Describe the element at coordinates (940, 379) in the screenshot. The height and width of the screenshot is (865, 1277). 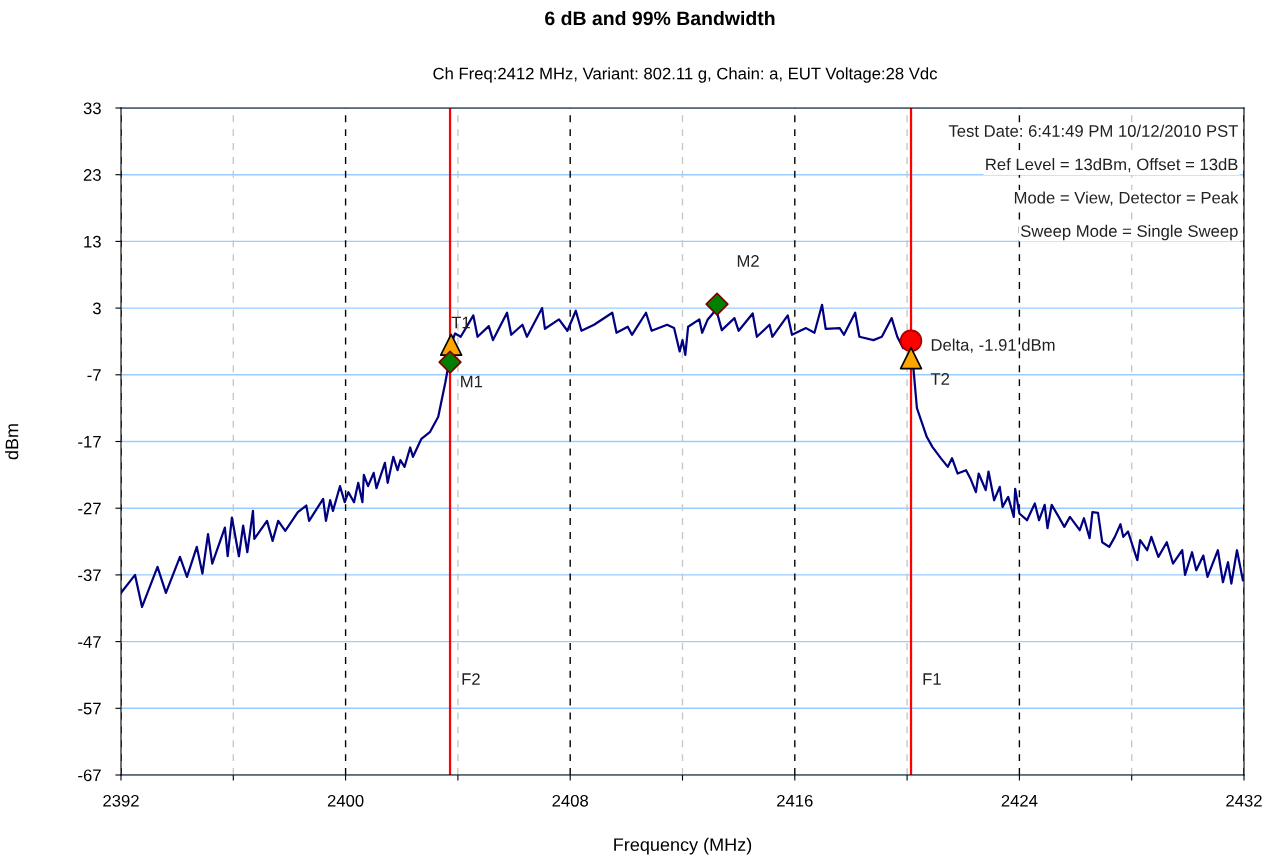
I see `series-label: T2` at that location.